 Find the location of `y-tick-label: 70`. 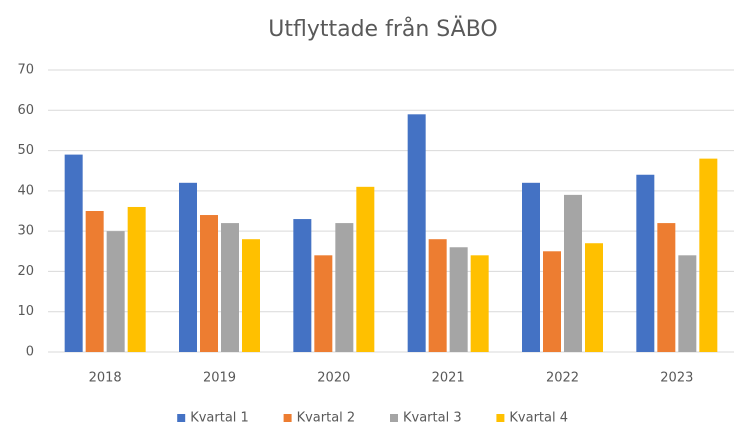

y-tick-label: 70 is located at coordinates (25, 70).